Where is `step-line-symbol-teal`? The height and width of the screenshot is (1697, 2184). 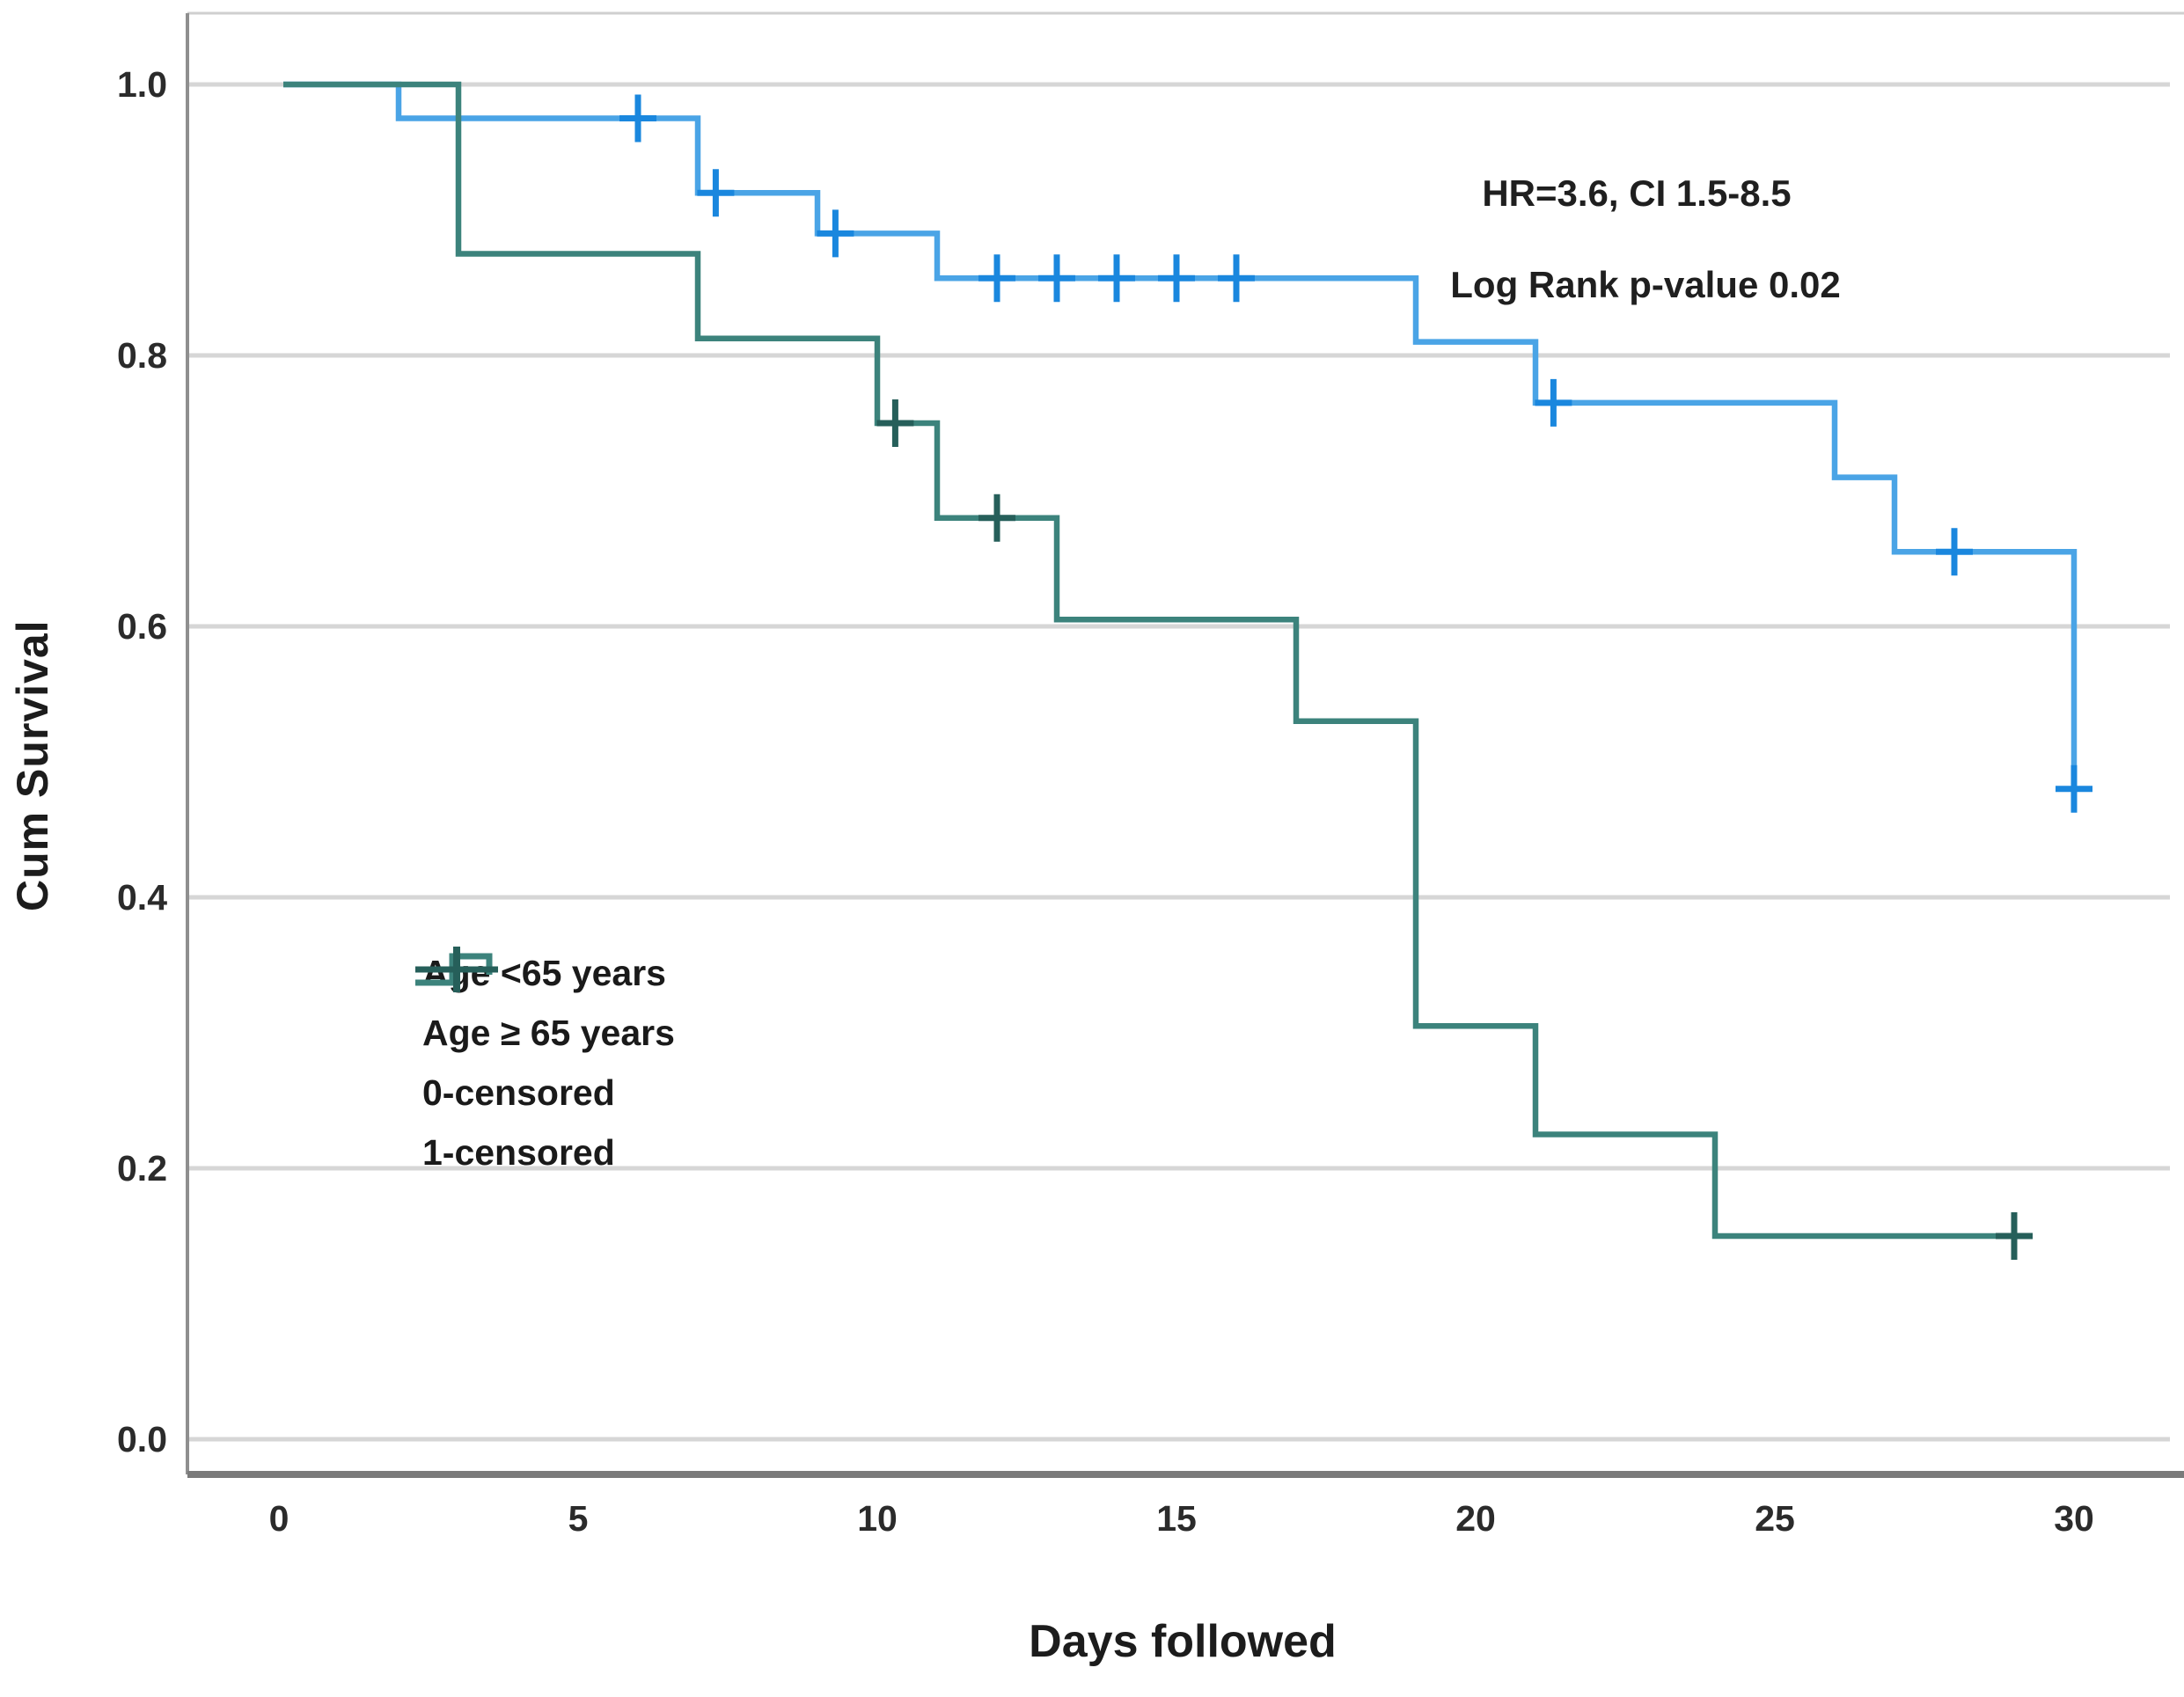 step-line-symbol-teal is located at coordinates (454, 969).